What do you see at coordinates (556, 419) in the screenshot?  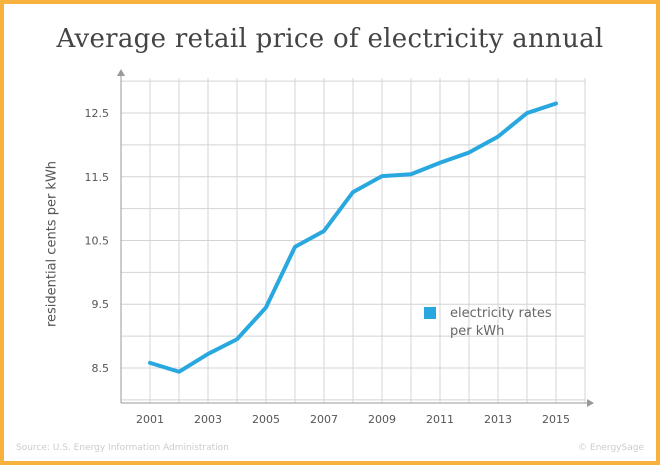 I see `x-tick-label: 2015` at bounding box center [556, 419].